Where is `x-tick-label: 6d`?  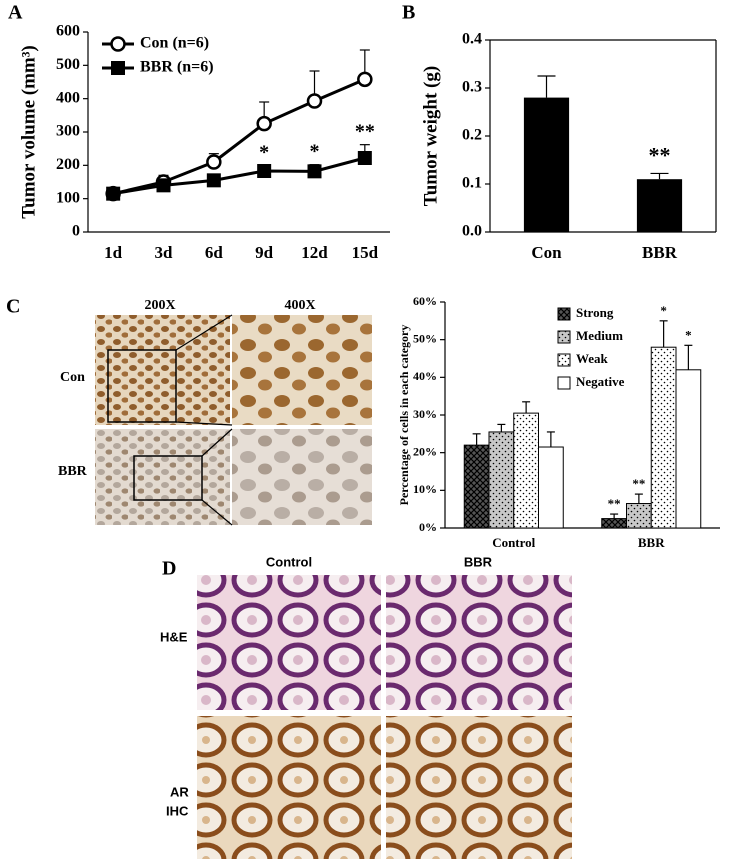 x-tick-label: 6d is located at coordinates (214, 252).